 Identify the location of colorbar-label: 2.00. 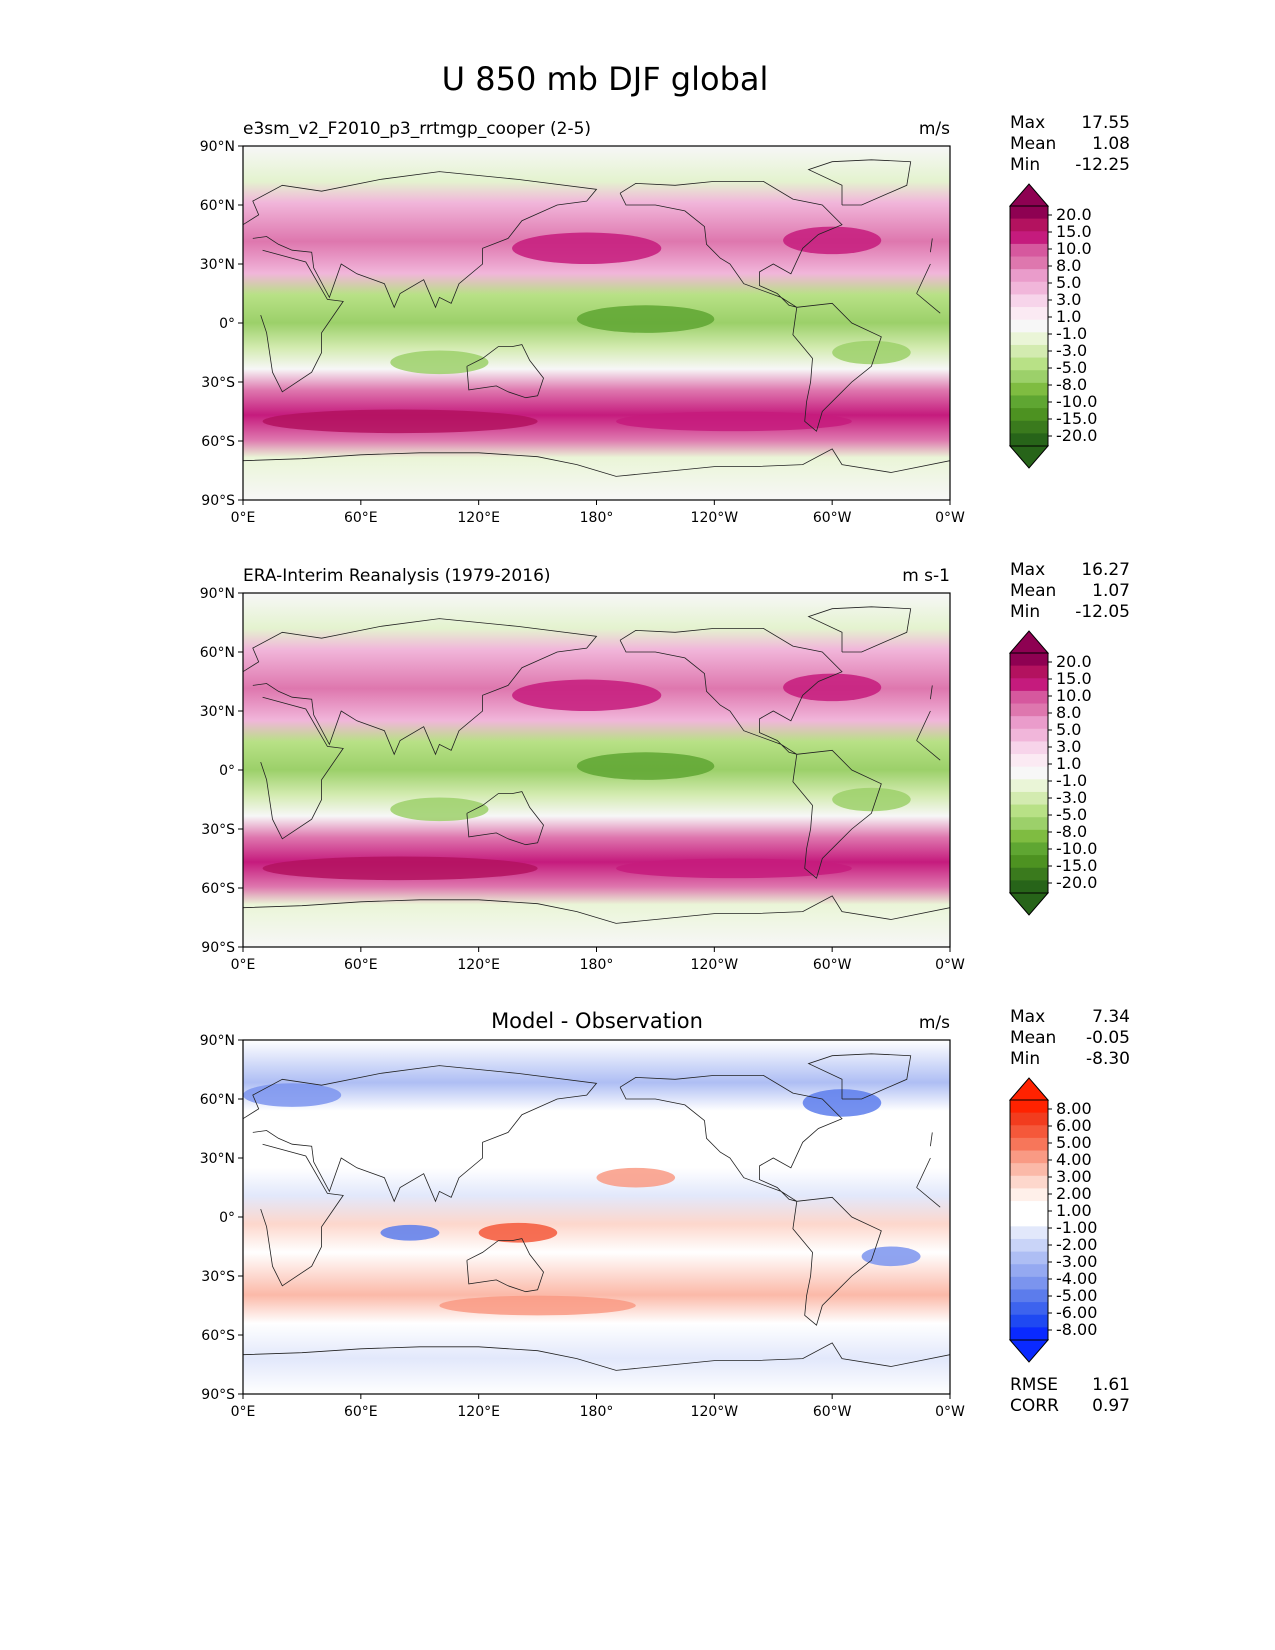
(1074, 1193).